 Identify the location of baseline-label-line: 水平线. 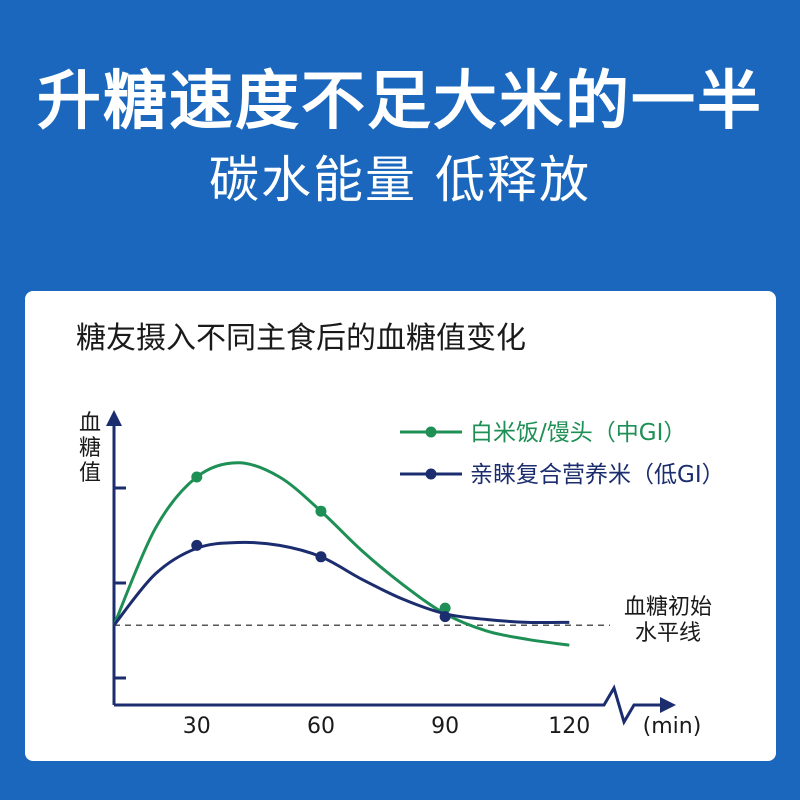
(668, 633).